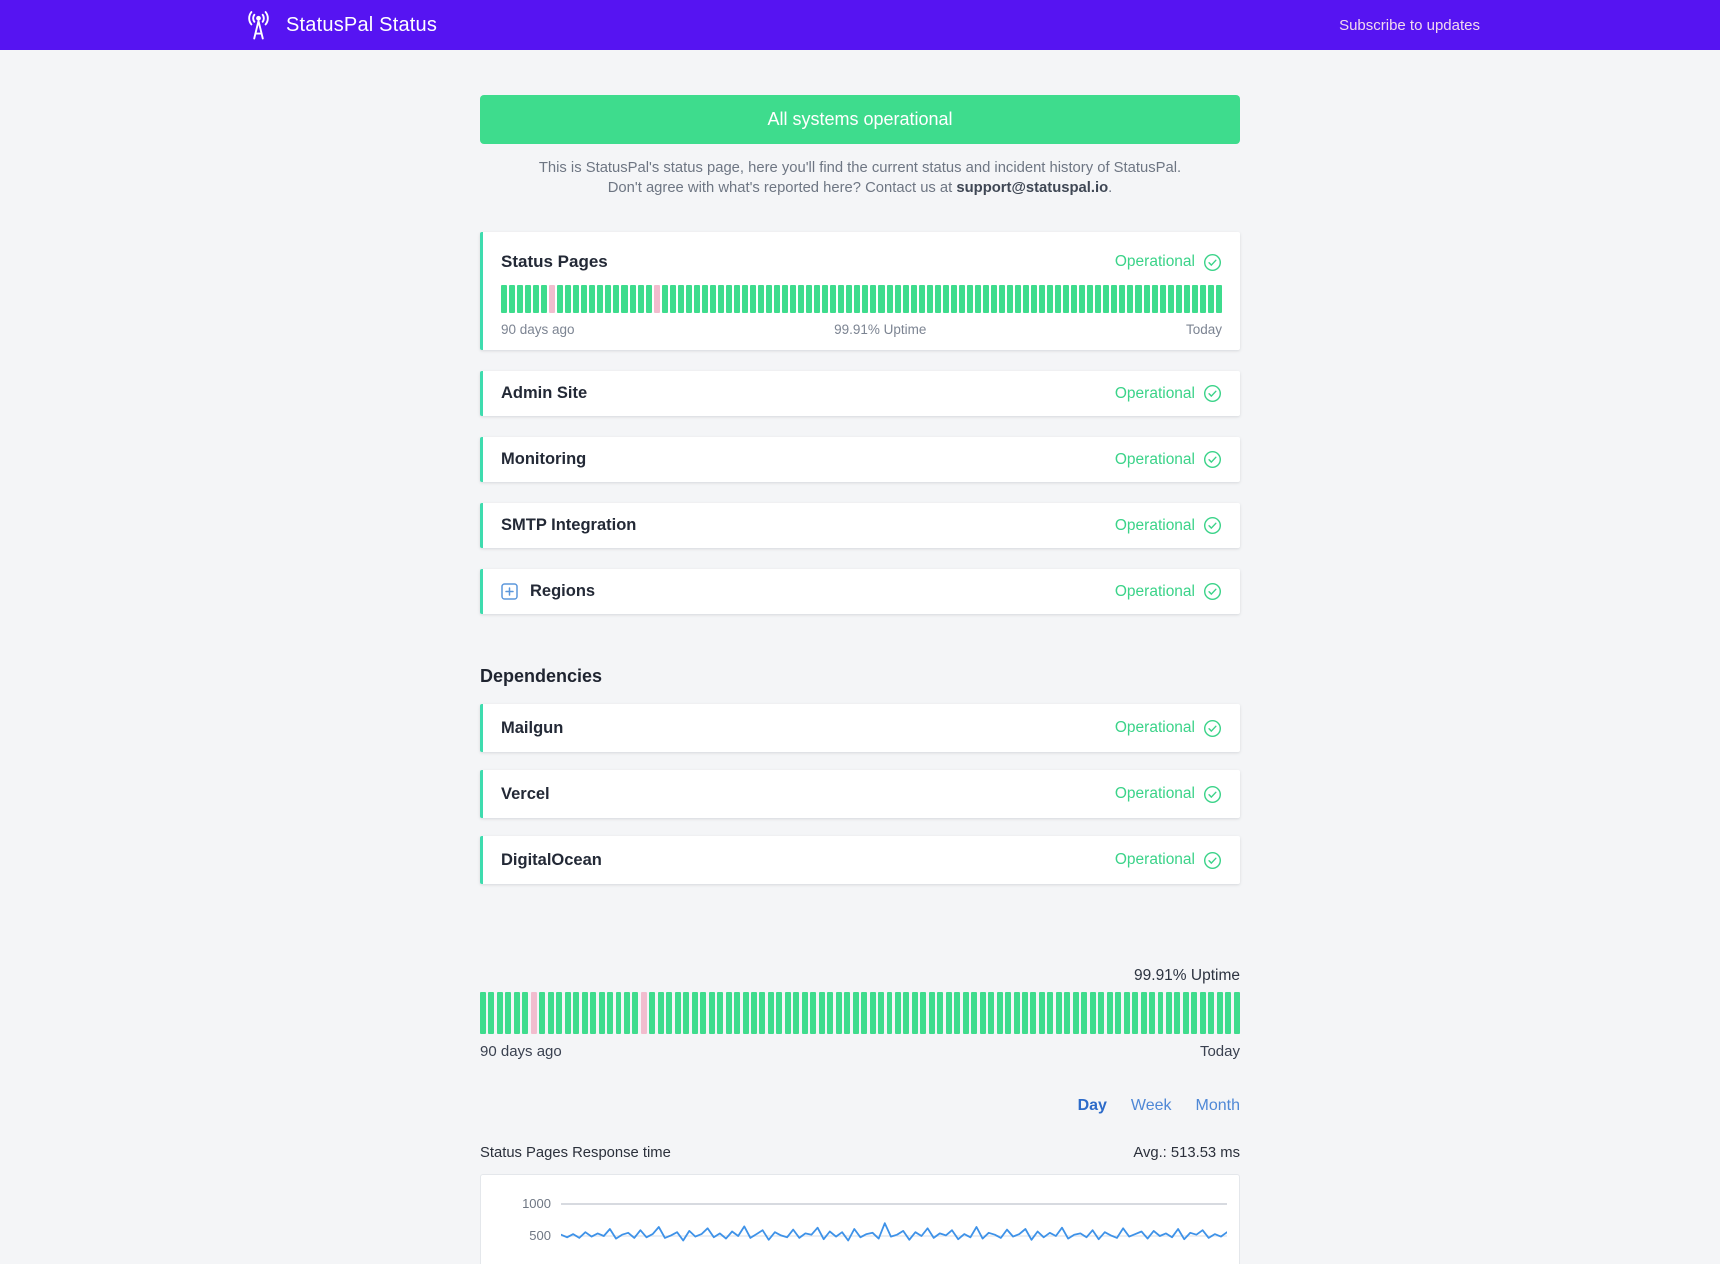 Image resolution: width=1720 pixels, height=1264 pixels. Describe the element at coordinates (1032, 188) in the screenshot. I see `support-email-link: support@statuspal.io` at that location.